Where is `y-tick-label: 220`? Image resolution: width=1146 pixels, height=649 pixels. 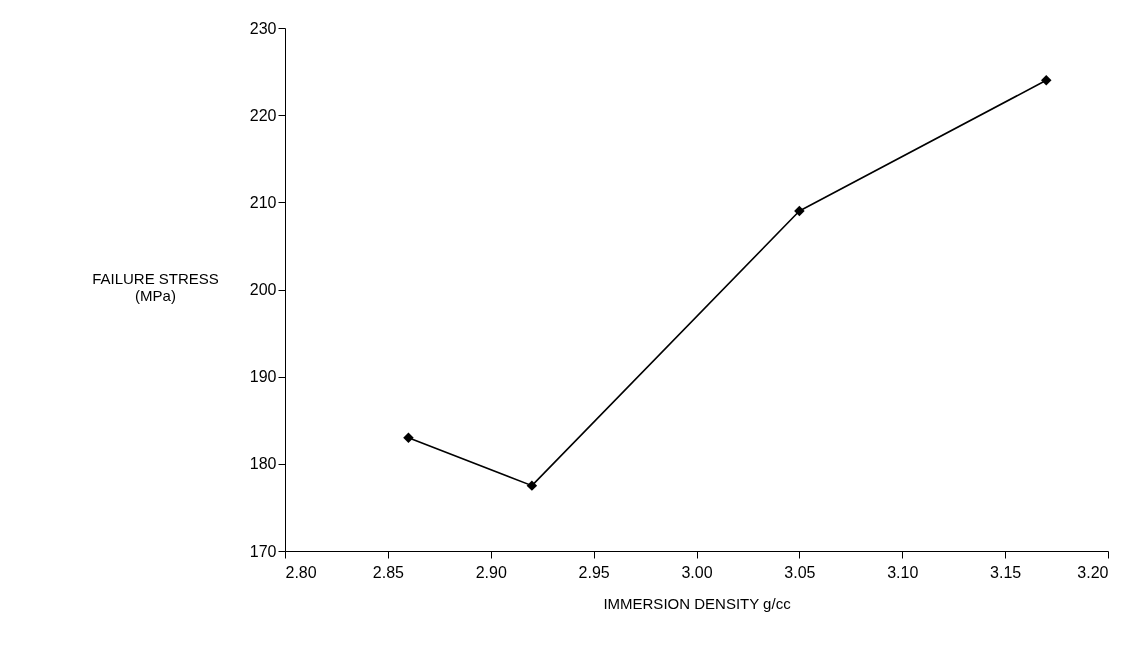 y-tick-label: 220 is located at coordinates (263, 115).